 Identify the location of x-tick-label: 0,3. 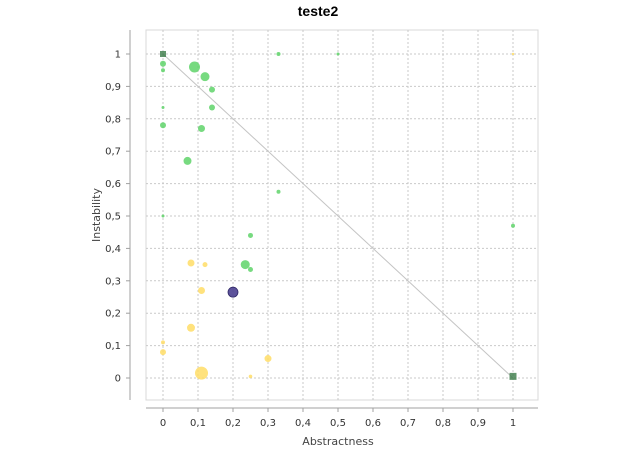
(268, 423).